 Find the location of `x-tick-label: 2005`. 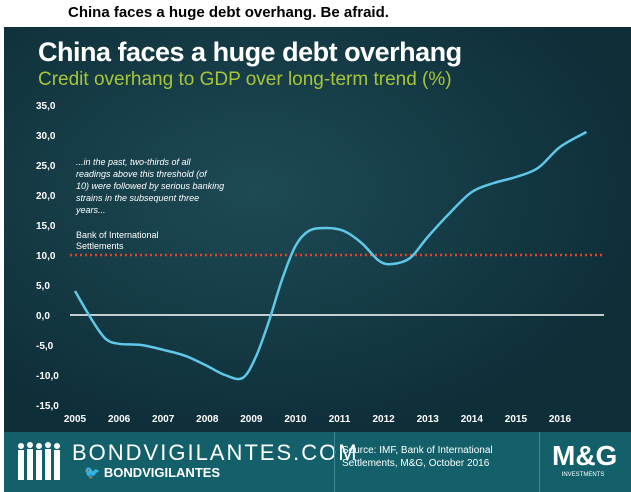

x-tick-label: 2005 is located at coordinates (75, 419).